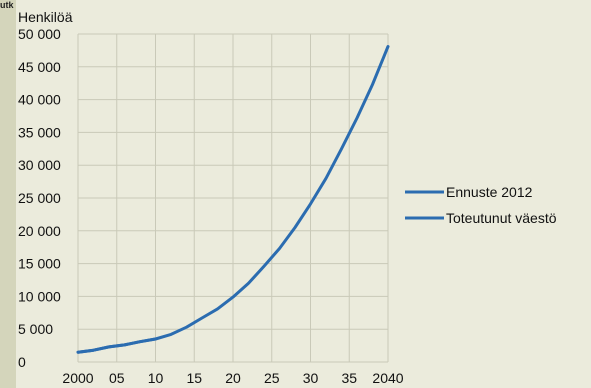 Image resolution: width=591 pixels, height=388 pixels. Describe the element at coordinates (311, 378) in the screenshot. I see `x-tick-label: 30` at that location.